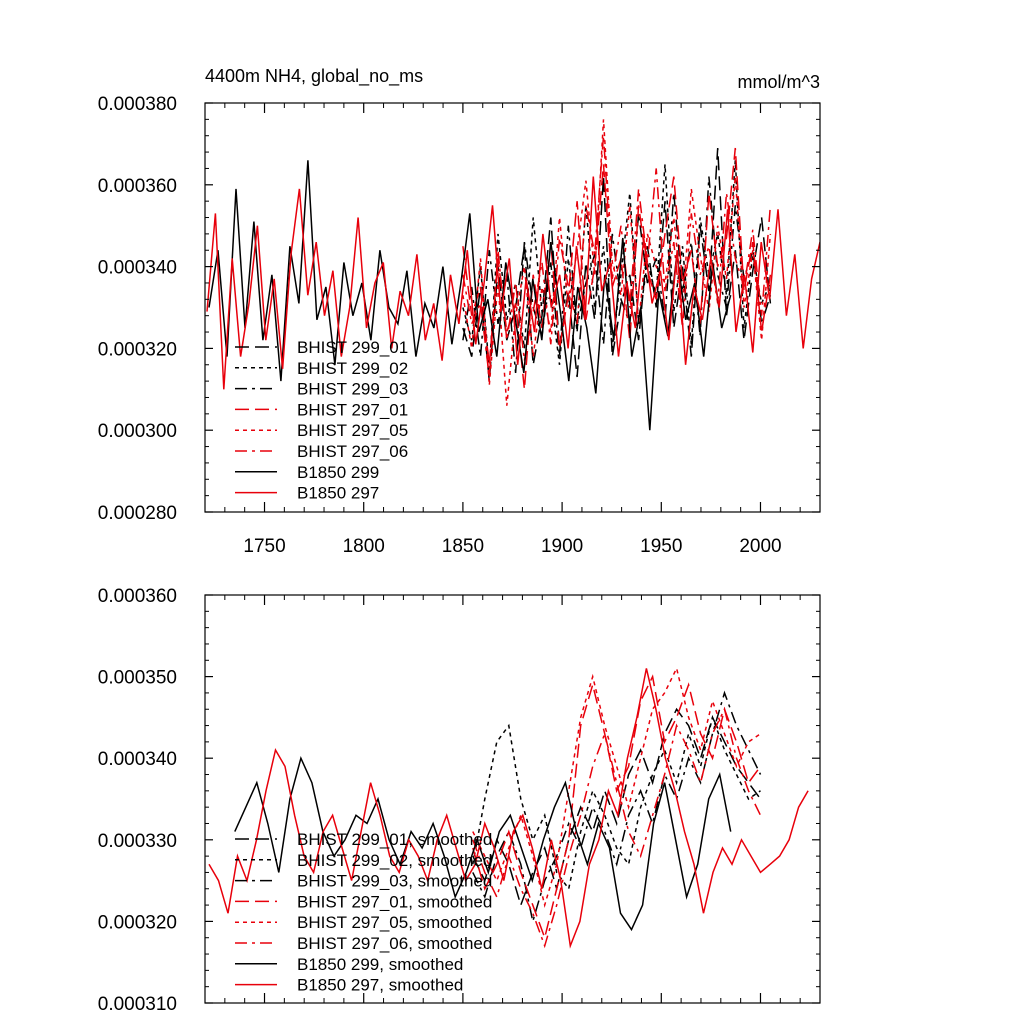  Describe the element at coordinates (394, 860) in the screenshot. I see `legend-label: BHIST 299_02, smoothed` at that location.